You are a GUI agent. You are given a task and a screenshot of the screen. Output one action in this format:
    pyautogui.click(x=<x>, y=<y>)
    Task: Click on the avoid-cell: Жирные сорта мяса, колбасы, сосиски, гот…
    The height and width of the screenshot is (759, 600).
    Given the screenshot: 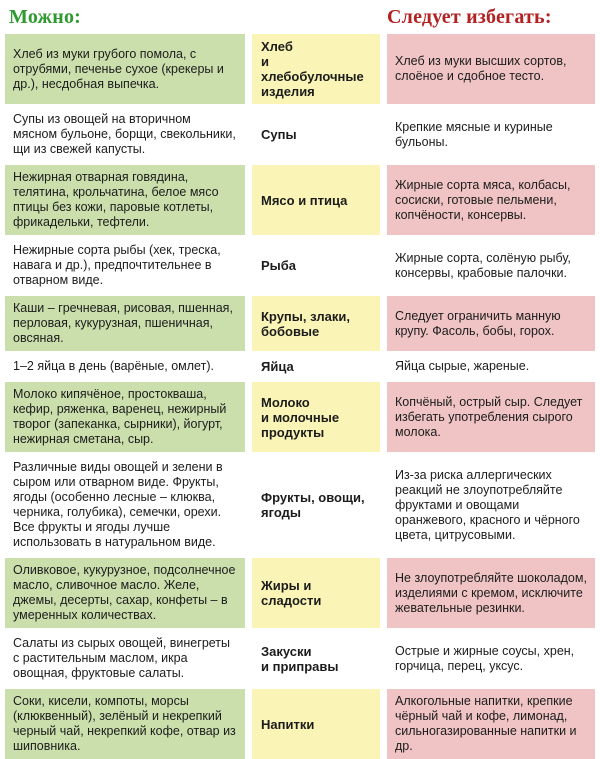 What is the action you would take?
    pyautogui.click(x=491, y=200)
    